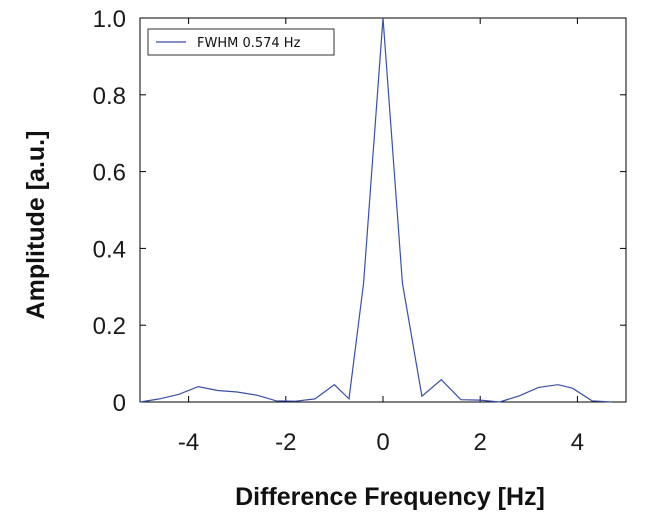 The height and width of the screenshot is (513, 645). Describe the element at coordinates (119, 403) in the screenshot. I see `y-tick-label: 0` at that location.